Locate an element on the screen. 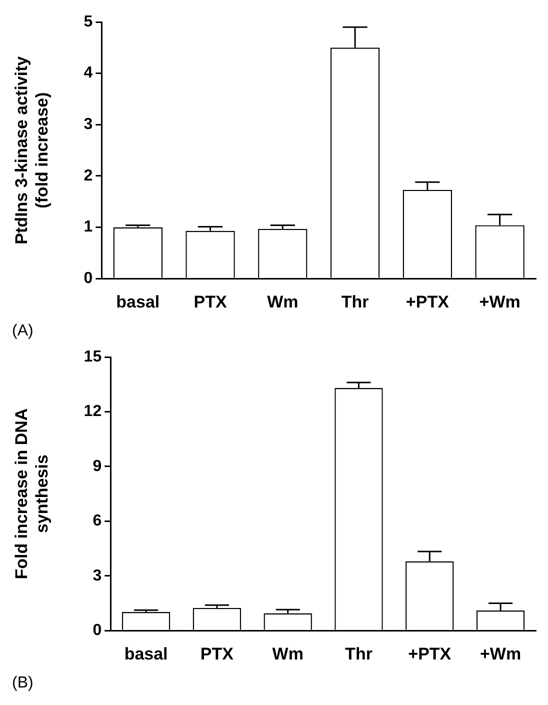 The height and width of the screenshot is (705, 548). y-tick-label: 5 is located at coordinates (88, 21).